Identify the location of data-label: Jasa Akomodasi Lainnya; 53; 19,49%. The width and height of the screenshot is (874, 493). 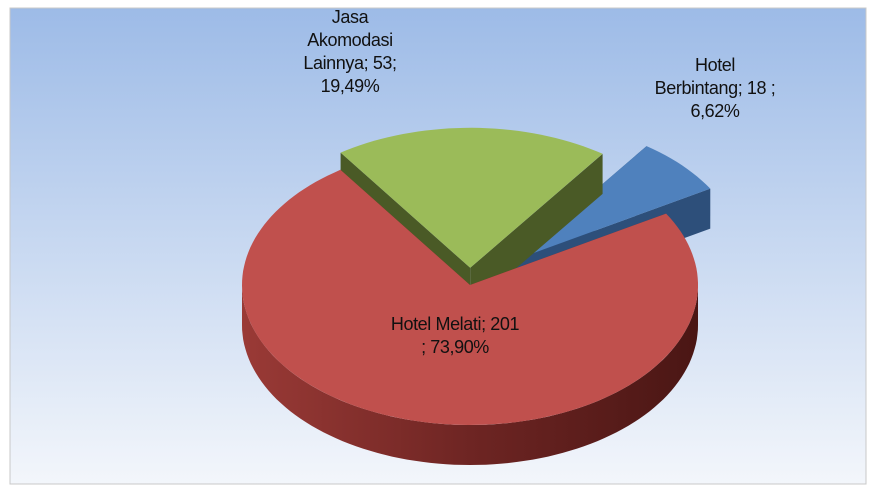
(350, 51).